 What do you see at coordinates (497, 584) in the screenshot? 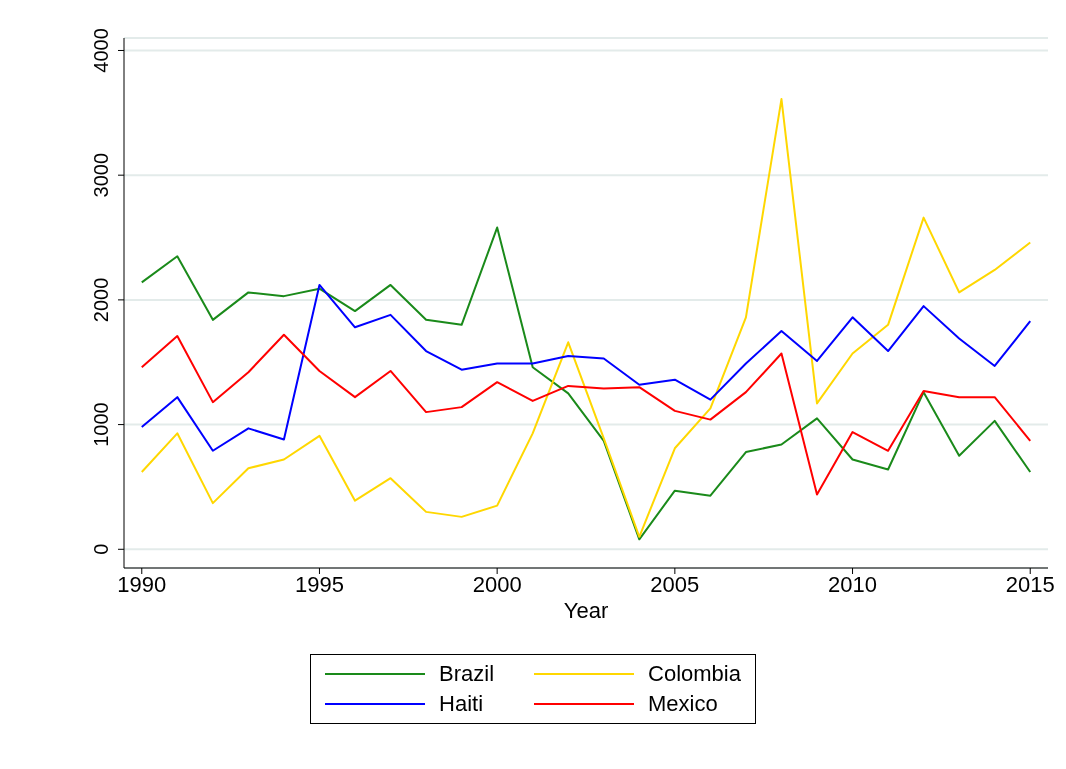
I see `x-tick-label: 2000` at bounding box center [497, 584].